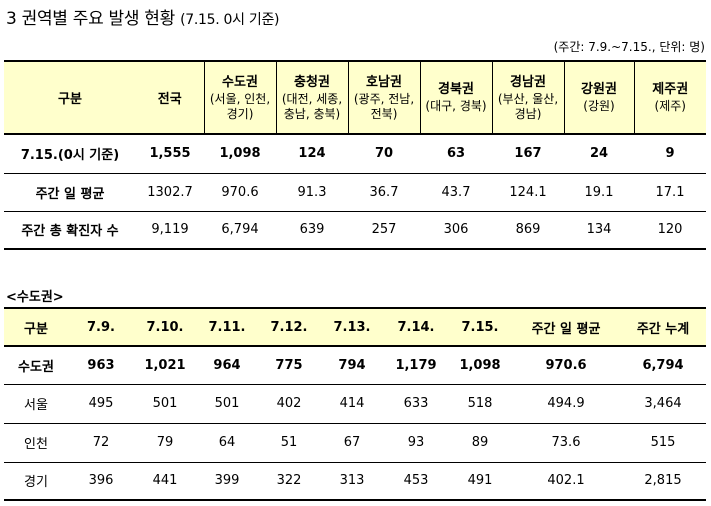 This screenshot has width=711, height=506. Describe the element at coordinates (663, 403) in the screenshot. I see `table-cell: 3,464` at that location.